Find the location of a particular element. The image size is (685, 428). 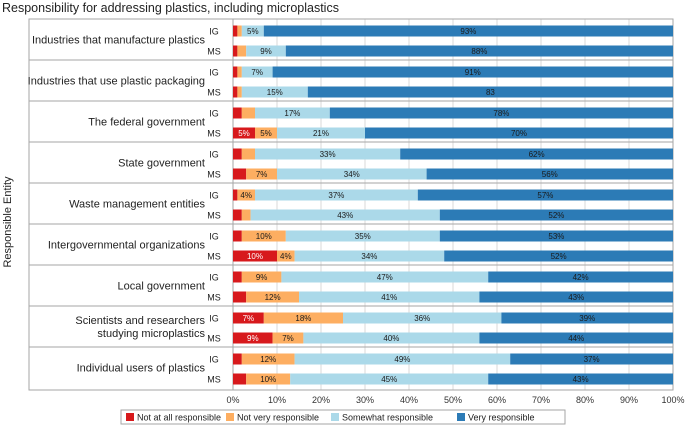

data-label: 12% is located at coordinates (273, 297).